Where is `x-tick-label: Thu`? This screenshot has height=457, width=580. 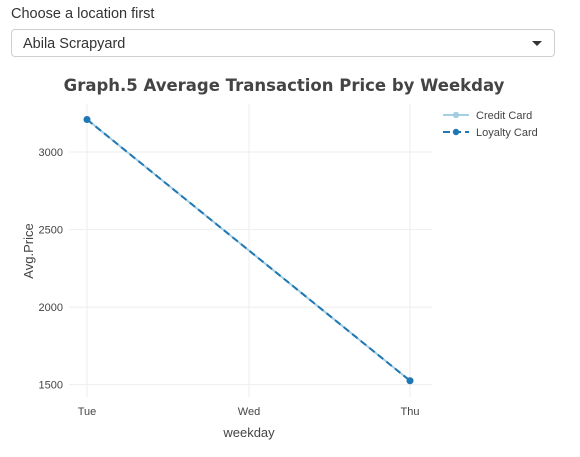 x-tick-label: Thu is located at coordinates (410, 412).